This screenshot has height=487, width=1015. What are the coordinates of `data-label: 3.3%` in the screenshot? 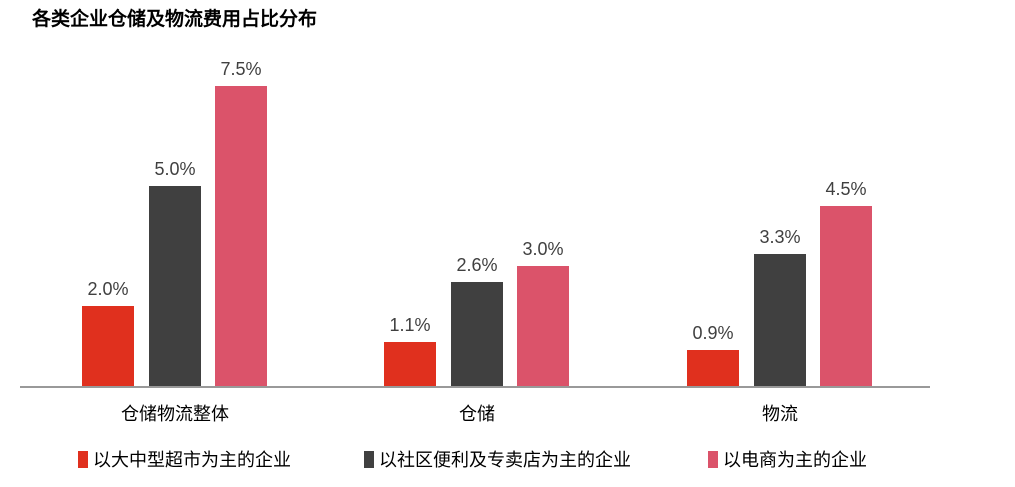 It's located at (779, 237).